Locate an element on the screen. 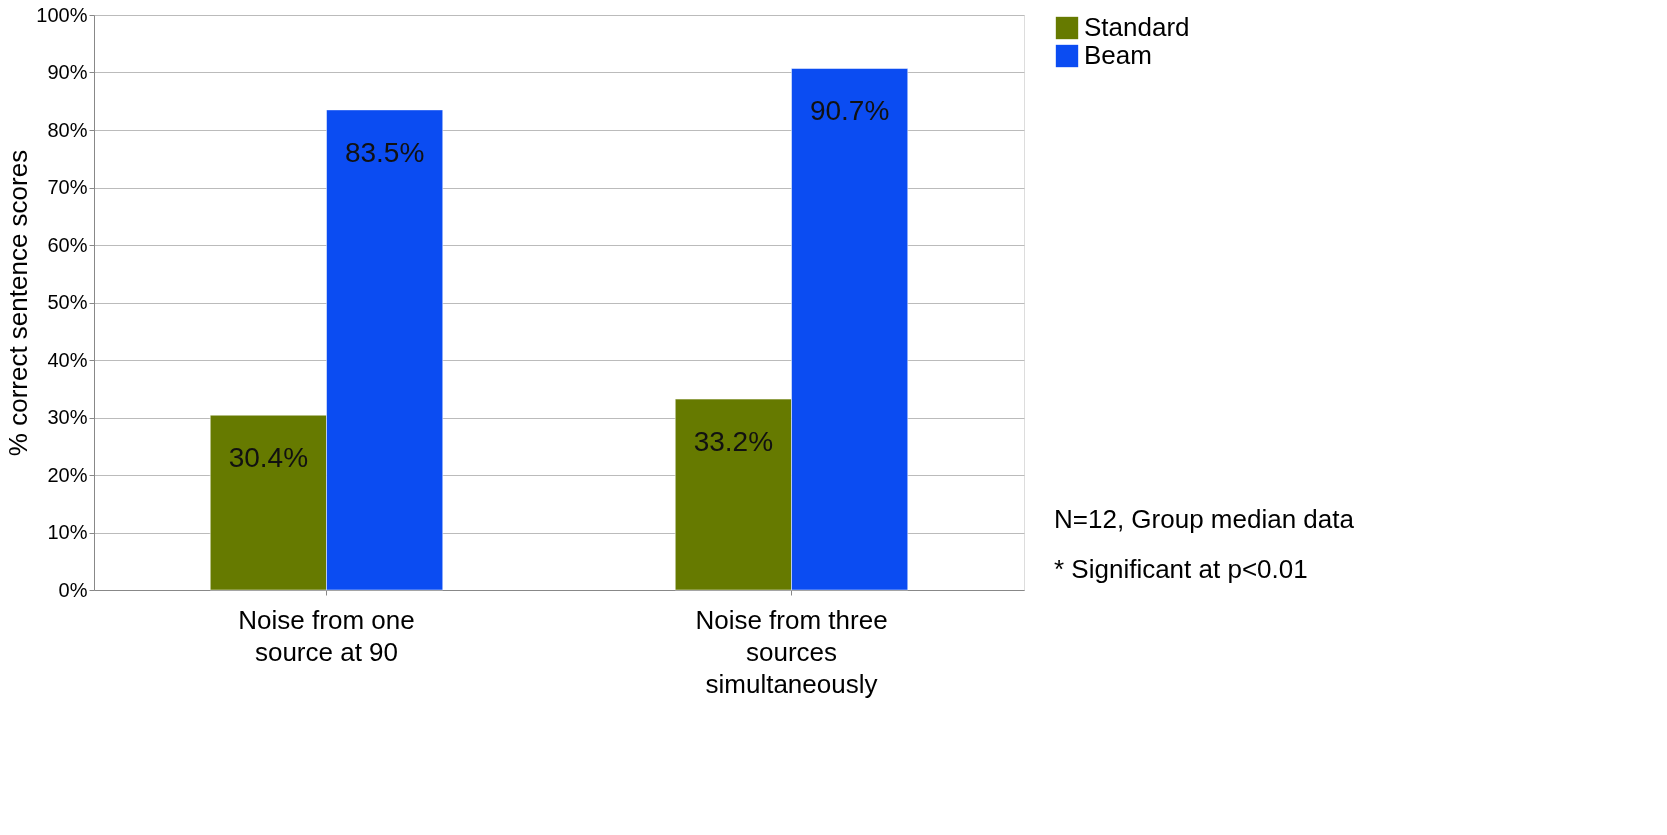 The width and height of the screenshot is (1667, 835). legend-label: Beam is located at coordinates (1118, 55).